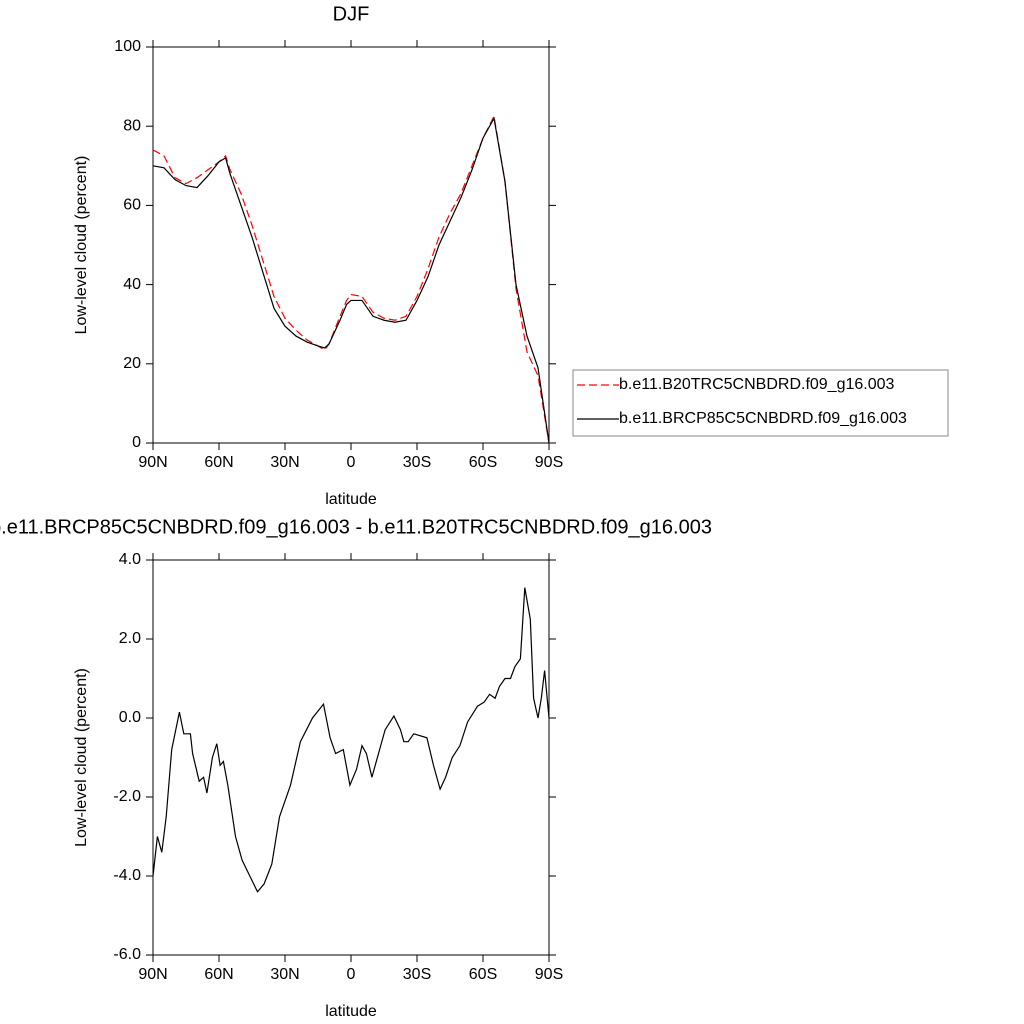  What do you see at coordinates (132, 125) in the screenshot?
I see `y-tick-label: 80` at bounding box center [132, 125].